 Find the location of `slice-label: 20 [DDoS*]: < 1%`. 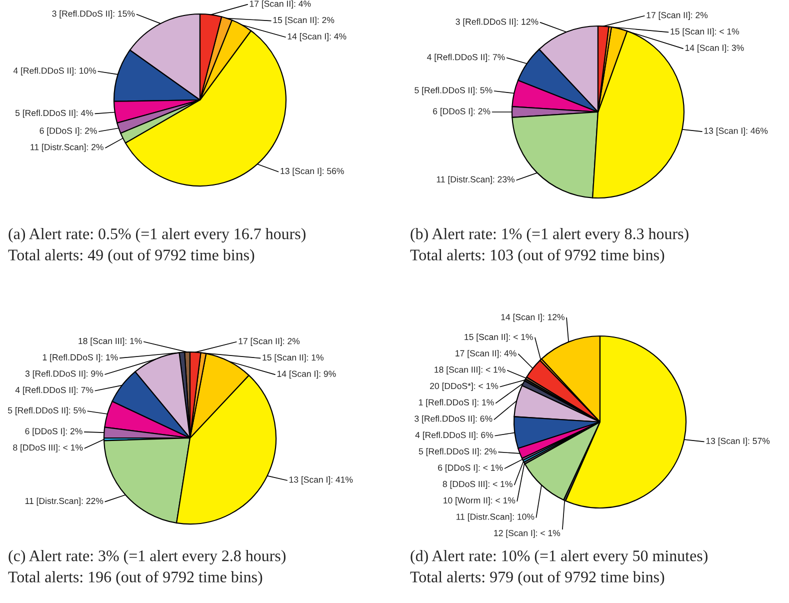

slice-label: 20 [DDoS*]: < 1% is located at coordinates (464, 386).